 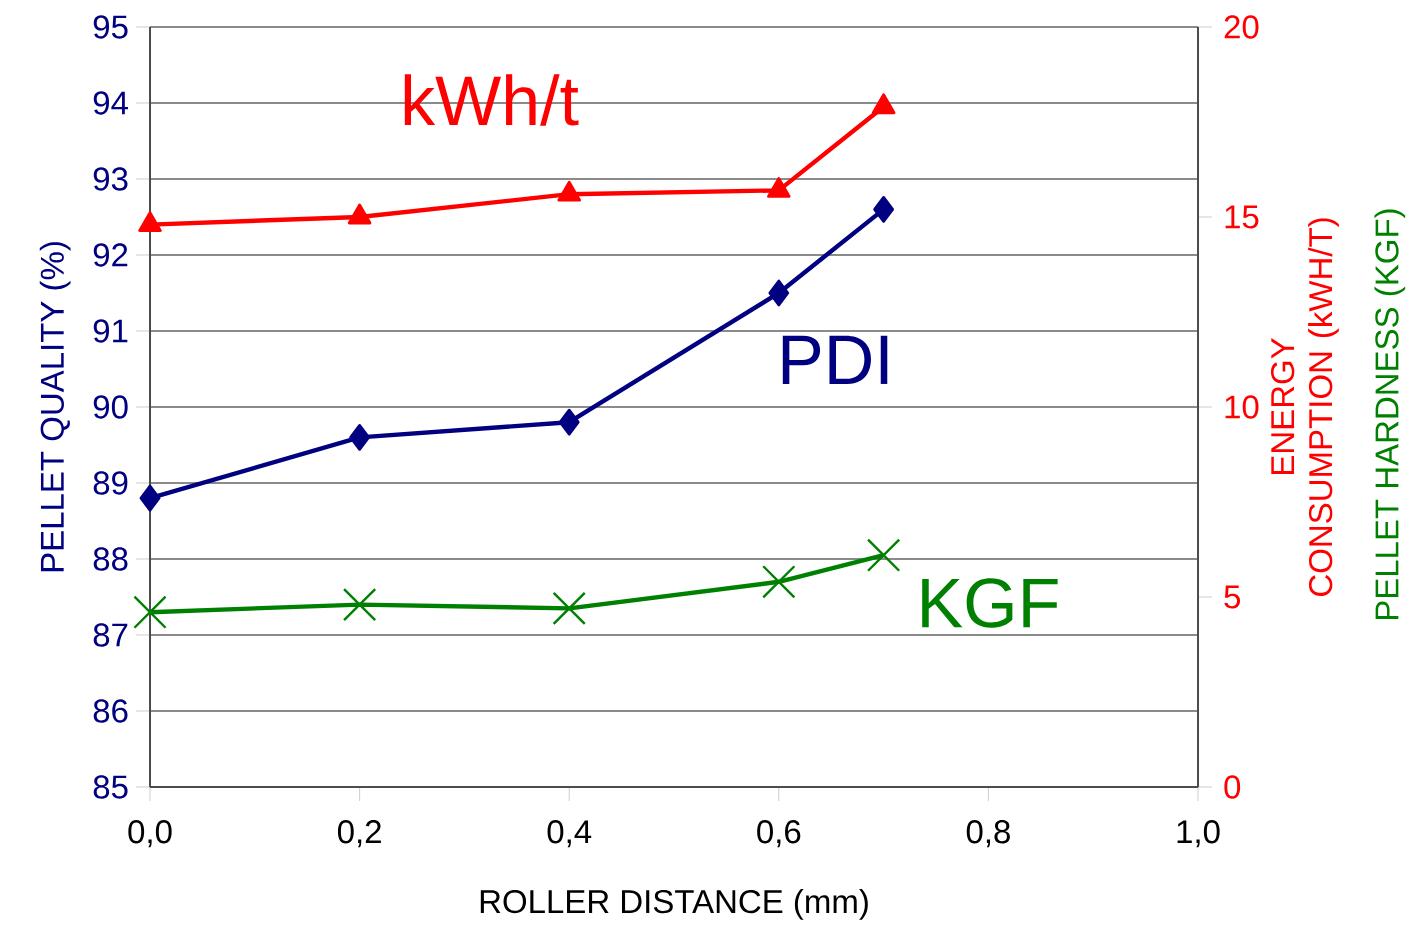 I want to click on y-tick-label: 92, so click(x=110, y=255).